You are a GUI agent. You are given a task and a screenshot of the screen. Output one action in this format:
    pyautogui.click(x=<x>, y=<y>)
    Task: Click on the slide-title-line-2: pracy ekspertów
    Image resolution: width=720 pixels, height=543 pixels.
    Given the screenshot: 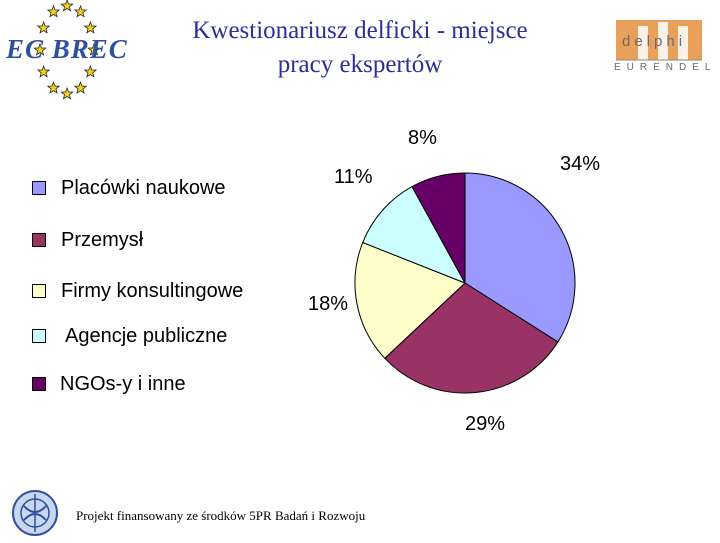 What is the action you would take?
    pyautogui.click(x=360, y=64)
    